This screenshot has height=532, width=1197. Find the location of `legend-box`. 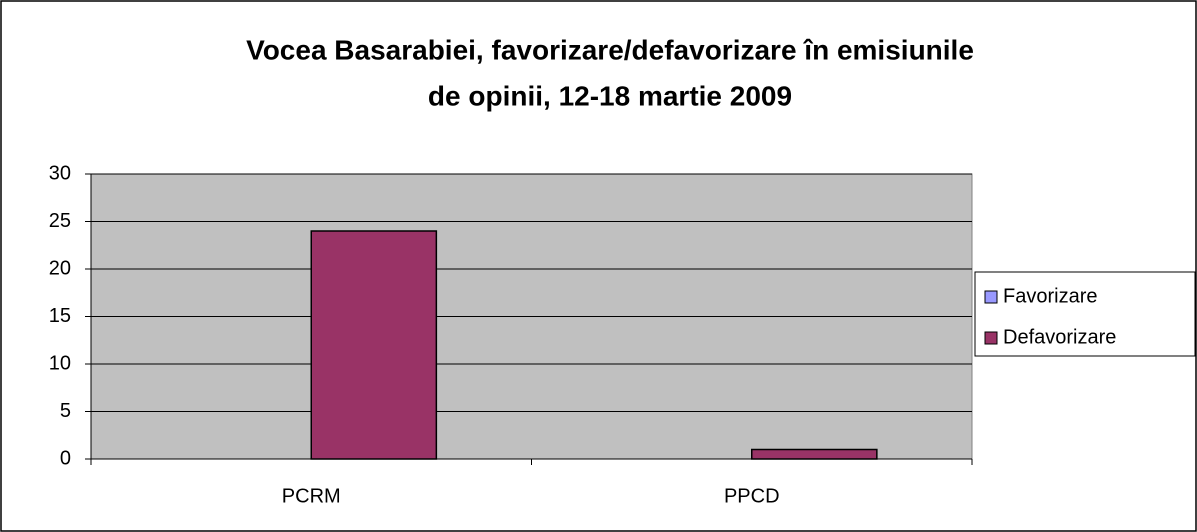

legend-box is located at coordinates (1085, 314).